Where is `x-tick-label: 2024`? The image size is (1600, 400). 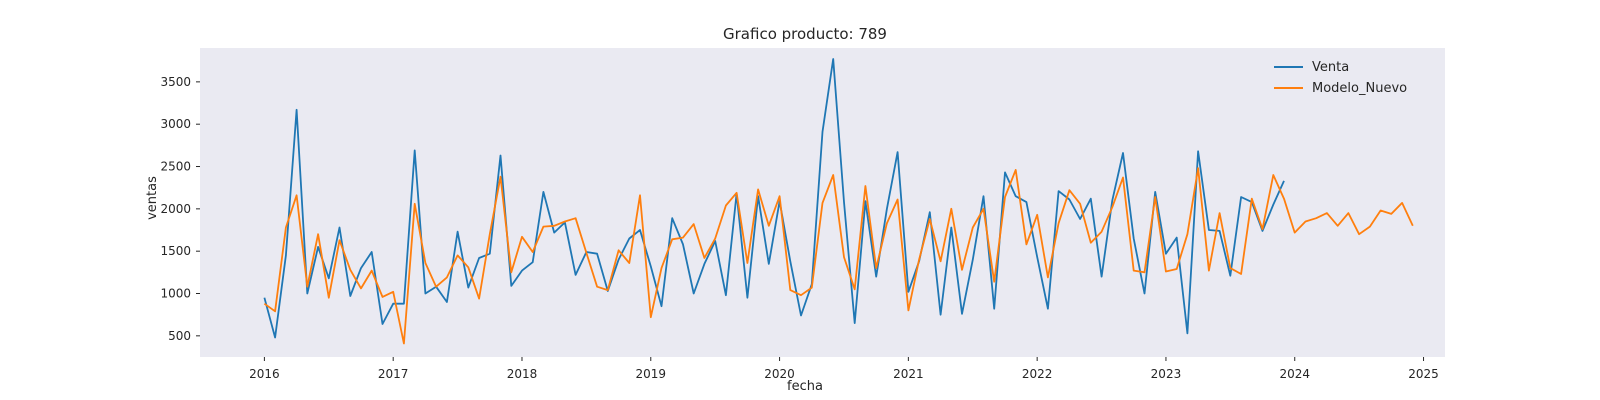 x-tick-label: 2024 is located at coordinates (1294, 374).